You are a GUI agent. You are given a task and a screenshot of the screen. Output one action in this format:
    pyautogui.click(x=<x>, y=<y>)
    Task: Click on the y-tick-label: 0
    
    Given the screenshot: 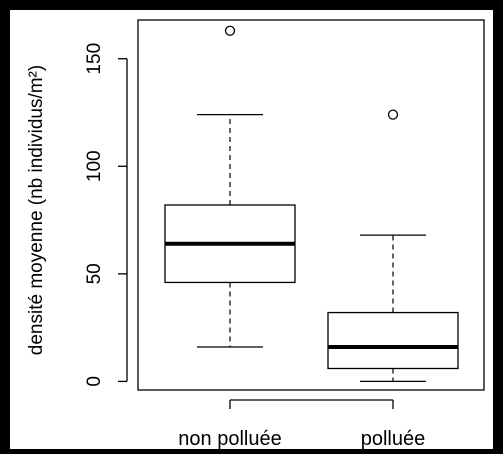 What is the action you would take?
    pyautogui.click(x=94, y=381)
    